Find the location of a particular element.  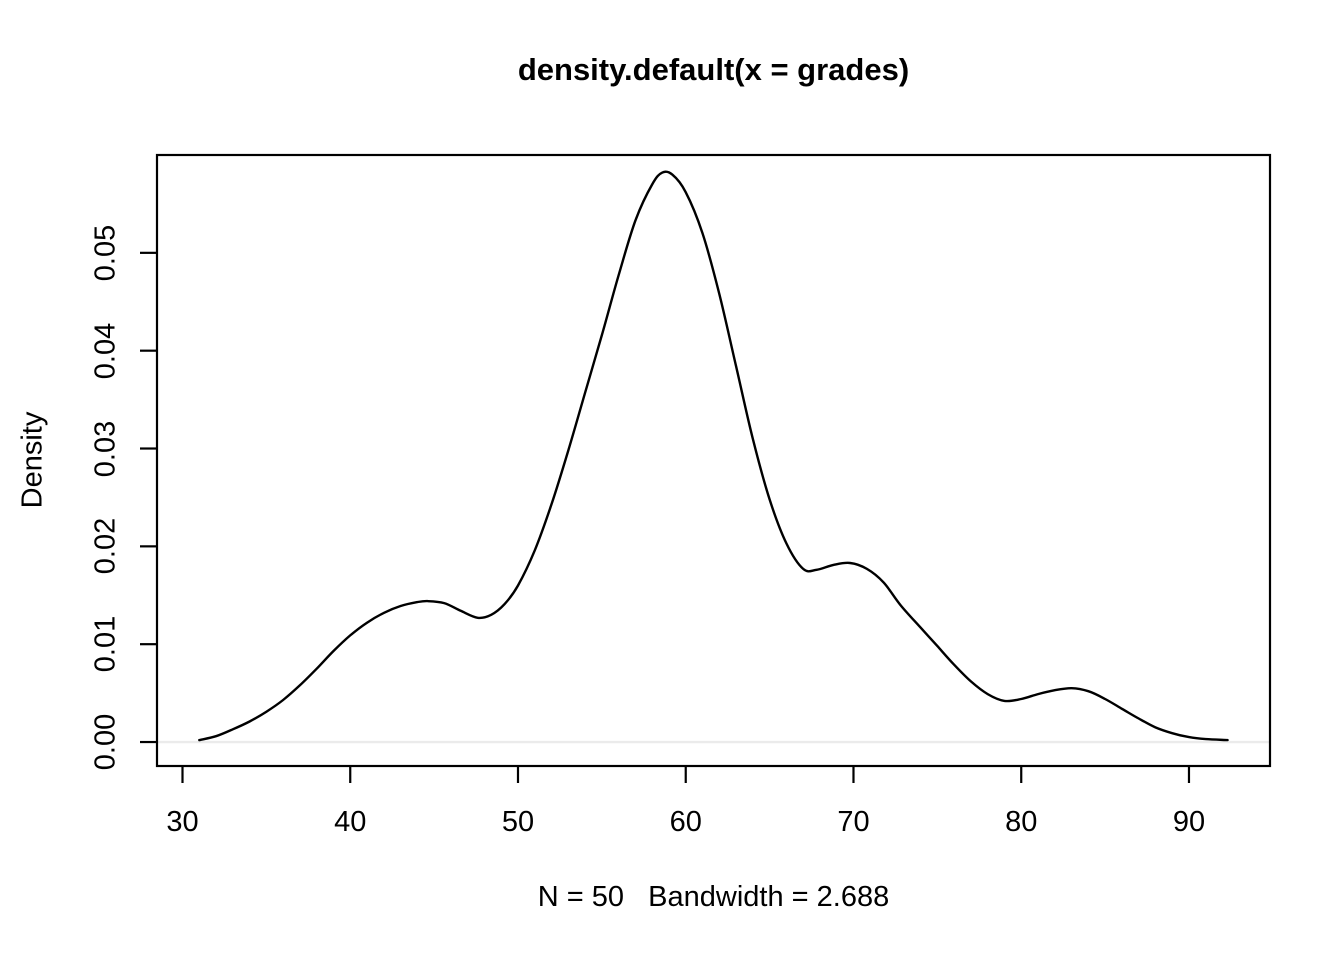

x-tick-label: 90 is located at coordinates (1189, 822).